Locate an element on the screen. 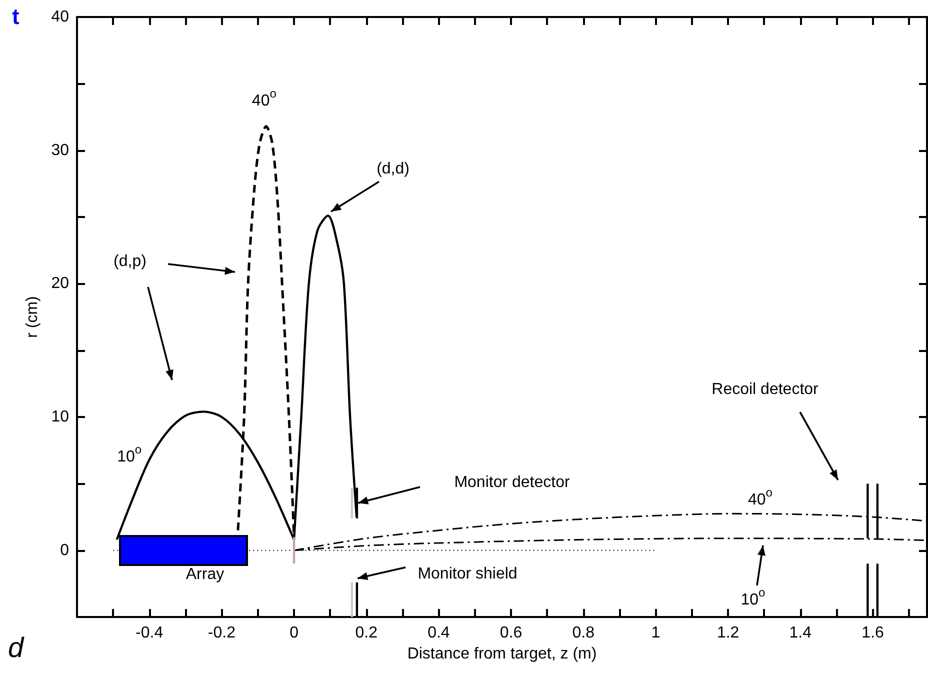 This screenshot has width=928, height=675. annotation: (d,p) is located at coordinates (130, 261).